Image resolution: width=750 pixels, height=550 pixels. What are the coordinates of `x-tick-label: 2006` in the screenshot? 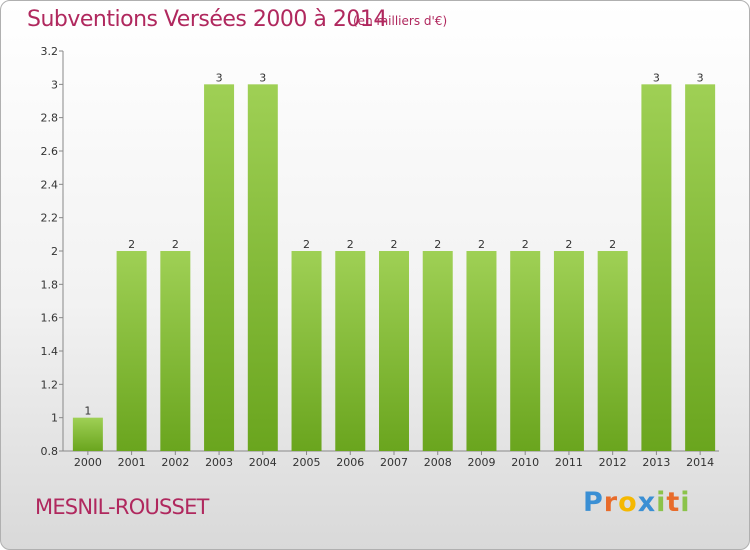 It's located at (350, 462).